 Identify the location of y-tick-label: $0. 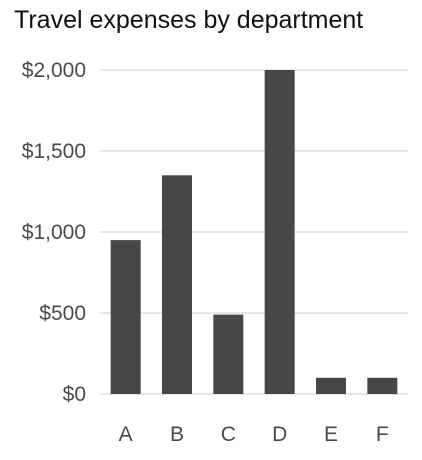
(74, 394).